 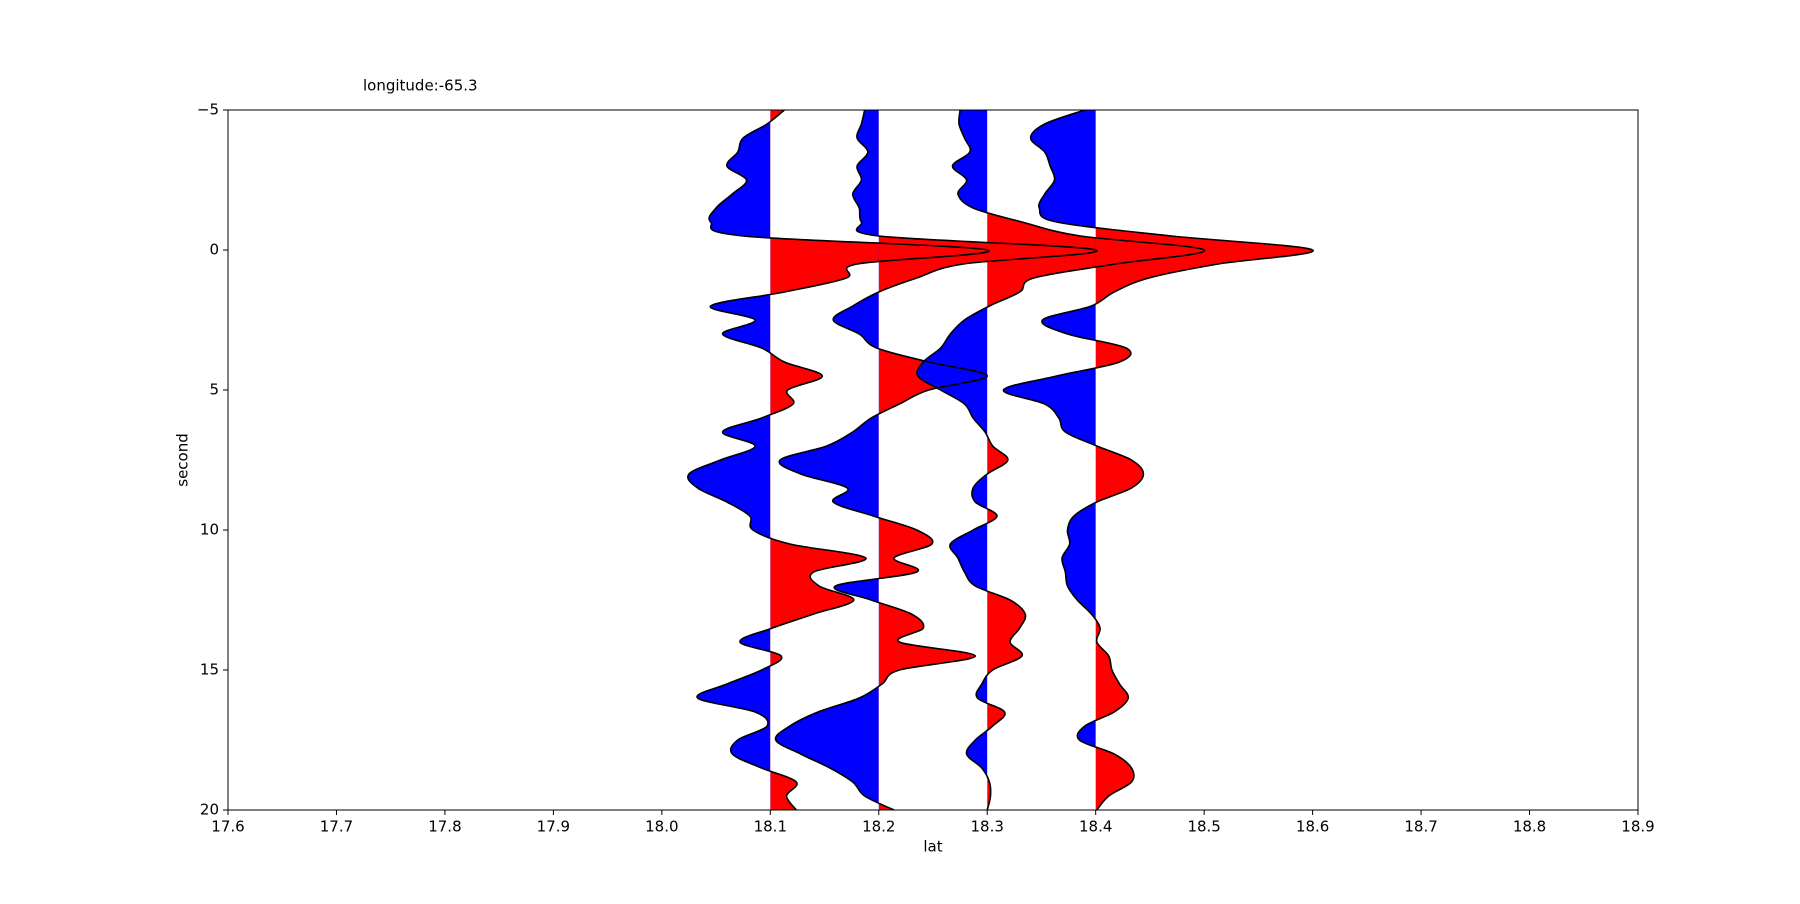 What do you see at coordinates (208, 110) in the screenshot?
I see `y-tick-label: −5` at bounding box center [208, 110].